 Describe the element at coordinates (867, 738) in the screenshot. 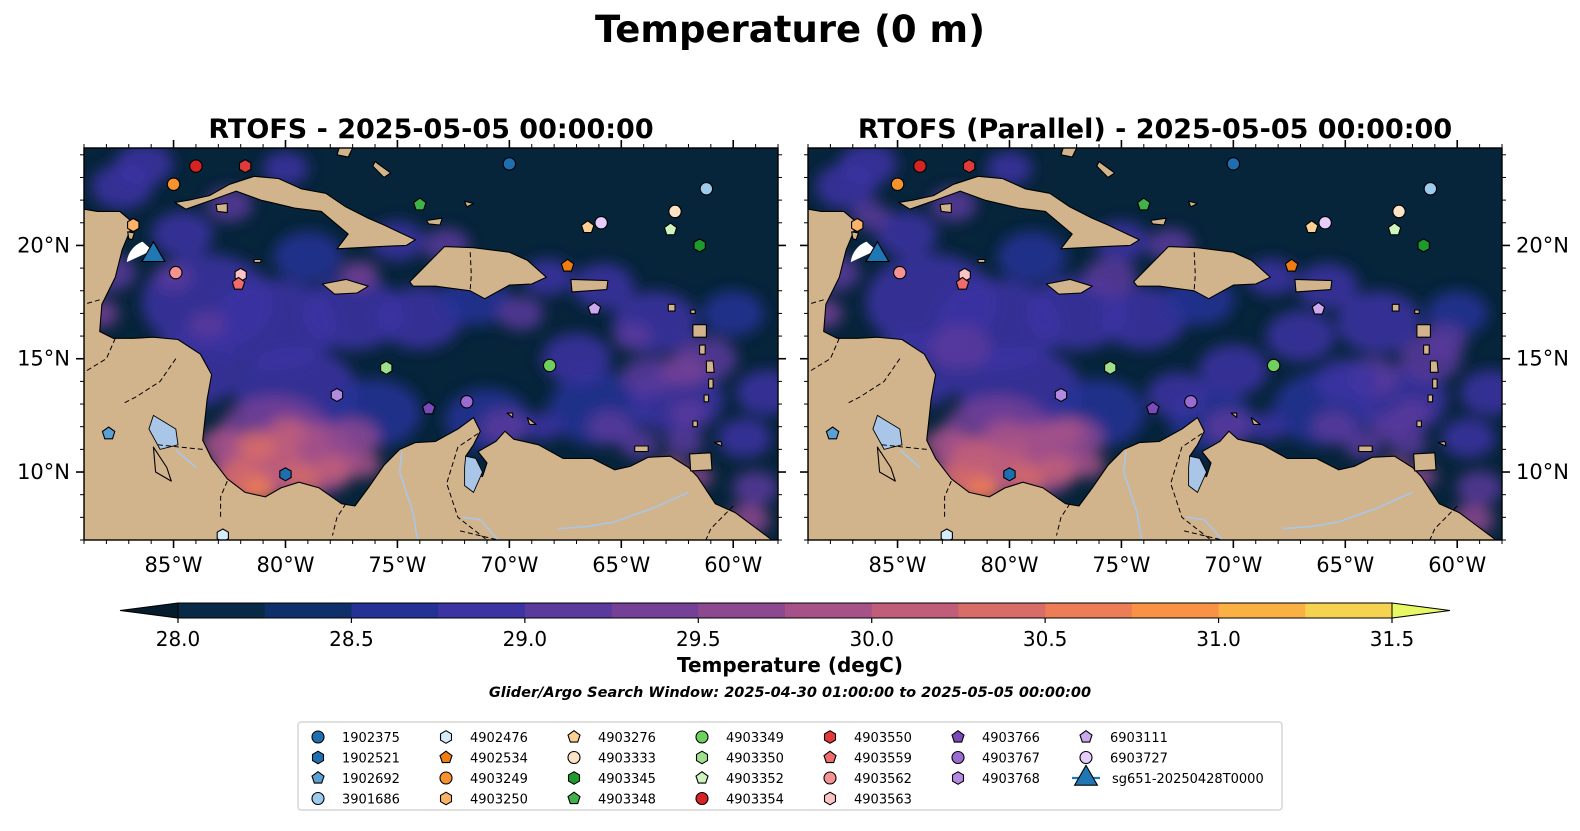

I see `legend-entry-4903550: 4903550` at that location.